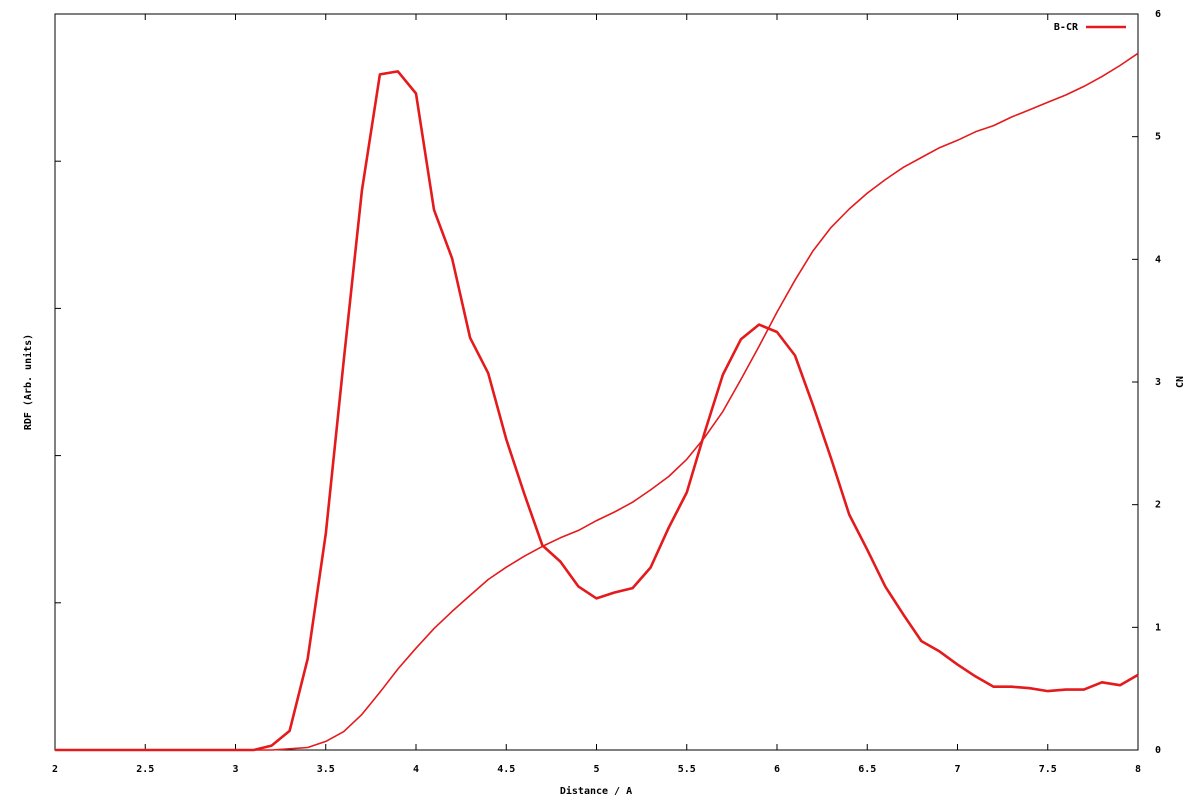 The image size is (1200, 800). I want to click on x-tick-label: 5, so click(596, 769).